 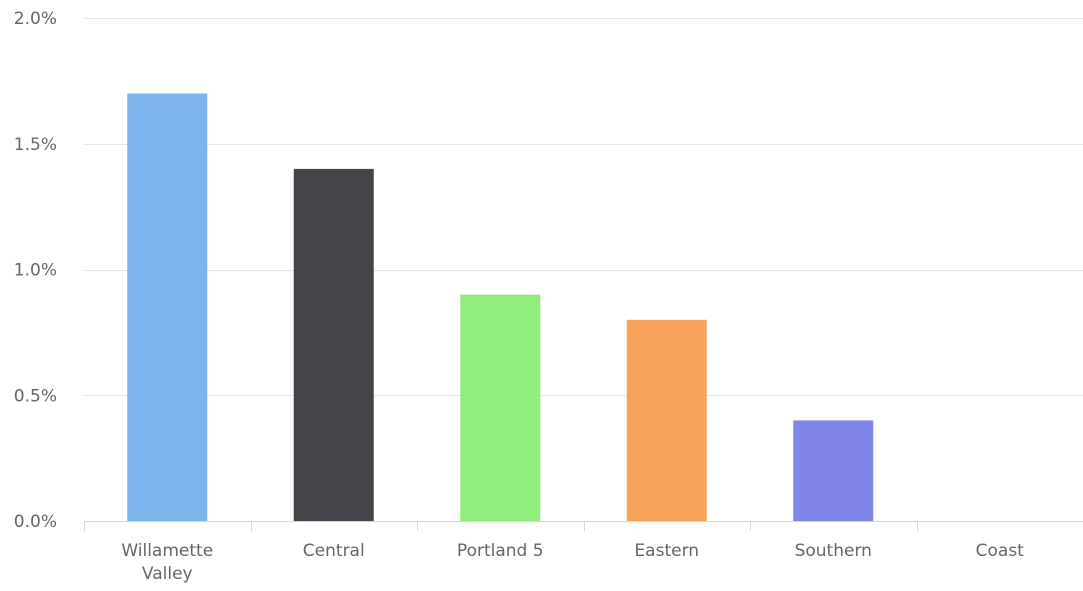 What do you see at coordinates (35, 19) in the screenshot?
I see `y-tick-label: 2.0%` at bounding box center [35, 19].